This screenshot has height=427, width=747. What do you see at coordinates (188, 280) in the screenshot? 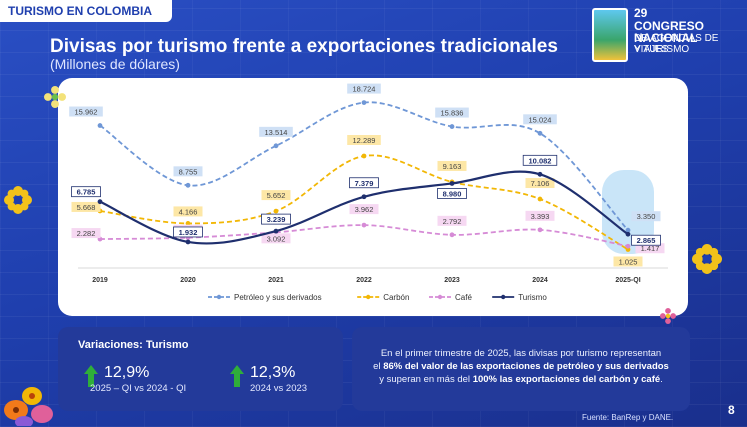
I see `x-tick-label: 2020` at bounding box center [188, 280].